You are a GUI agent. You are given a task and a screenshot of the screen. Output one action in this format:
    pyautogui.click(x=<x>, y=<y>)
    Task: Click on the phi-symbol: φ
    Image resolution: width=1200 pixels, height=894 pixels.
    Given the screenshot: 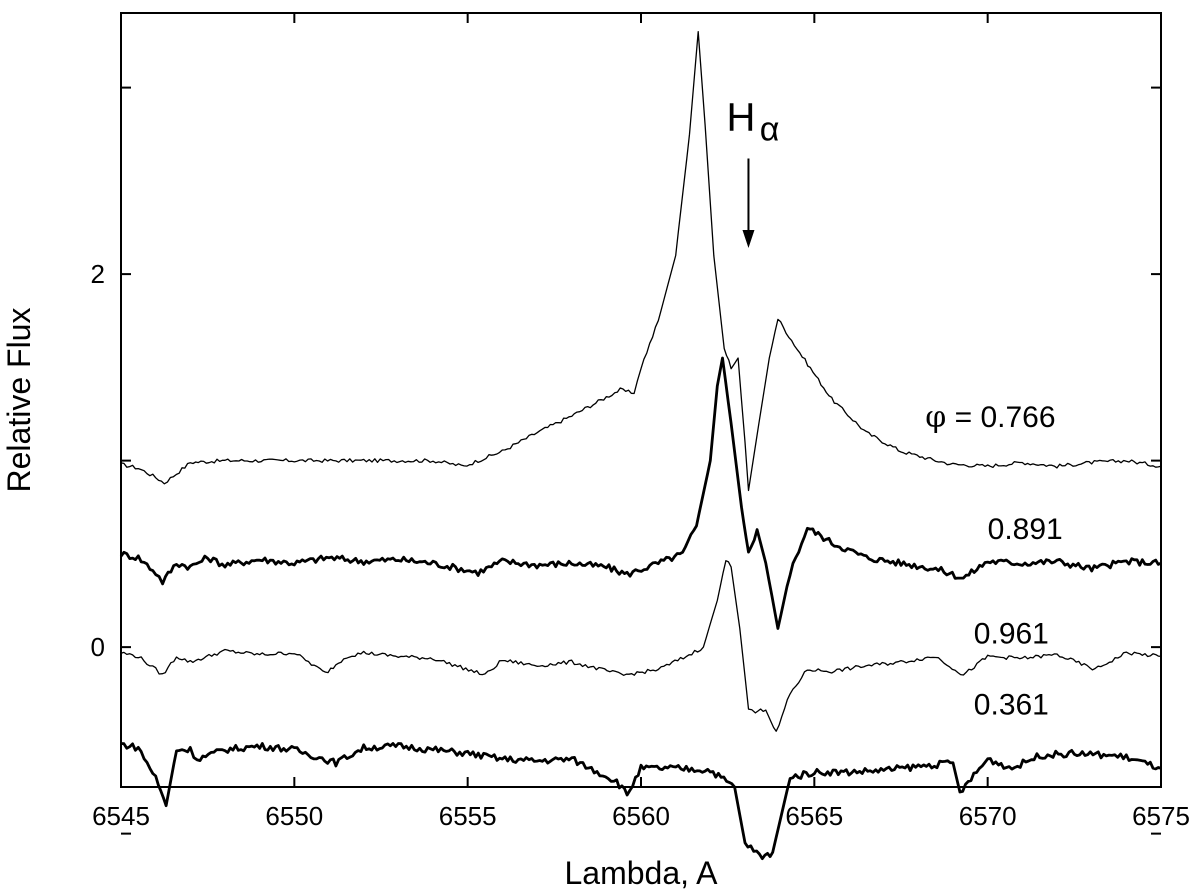 What is the action you would take?
    pyautogui.click(x=935, y=417)
    